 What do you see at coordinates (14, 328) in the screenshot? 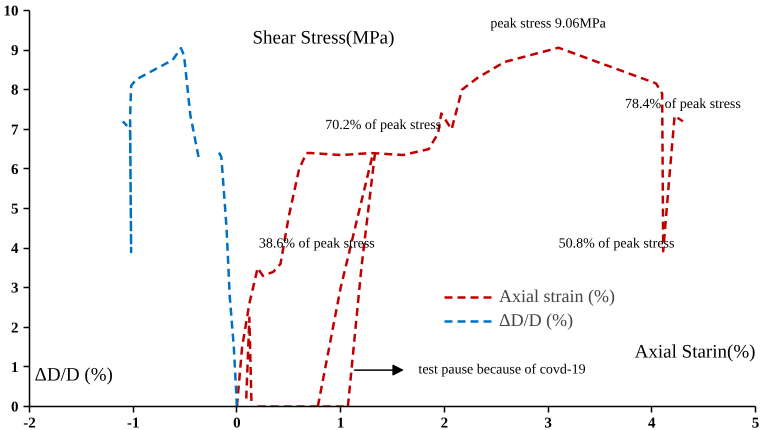
I see `y-tick-label: 2` at bounding box center [14, 328].